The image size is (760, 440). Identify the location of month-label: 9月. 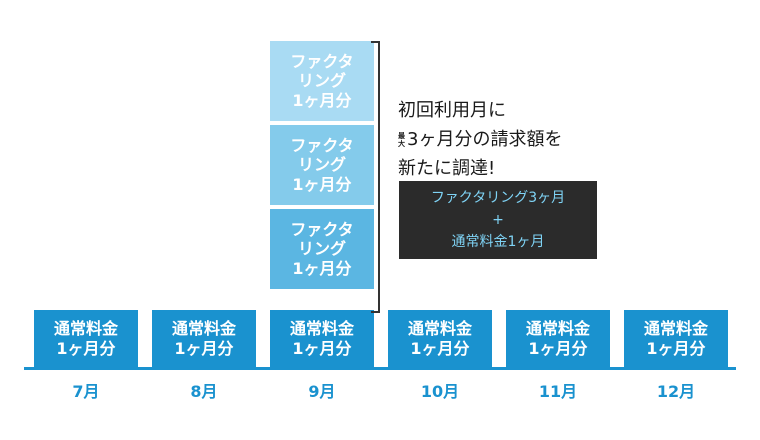
(322, 391).